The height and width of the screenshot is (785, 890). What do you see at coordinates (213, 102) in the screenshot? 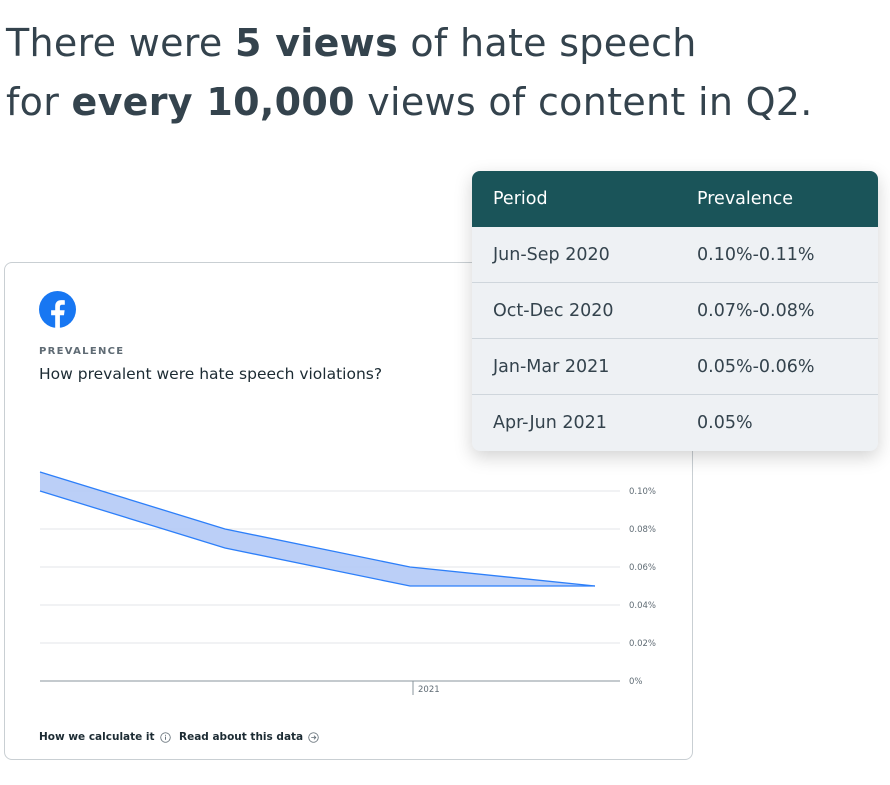
I see `headline-emphasis: every 10,000` at bounding box center [213, 102].